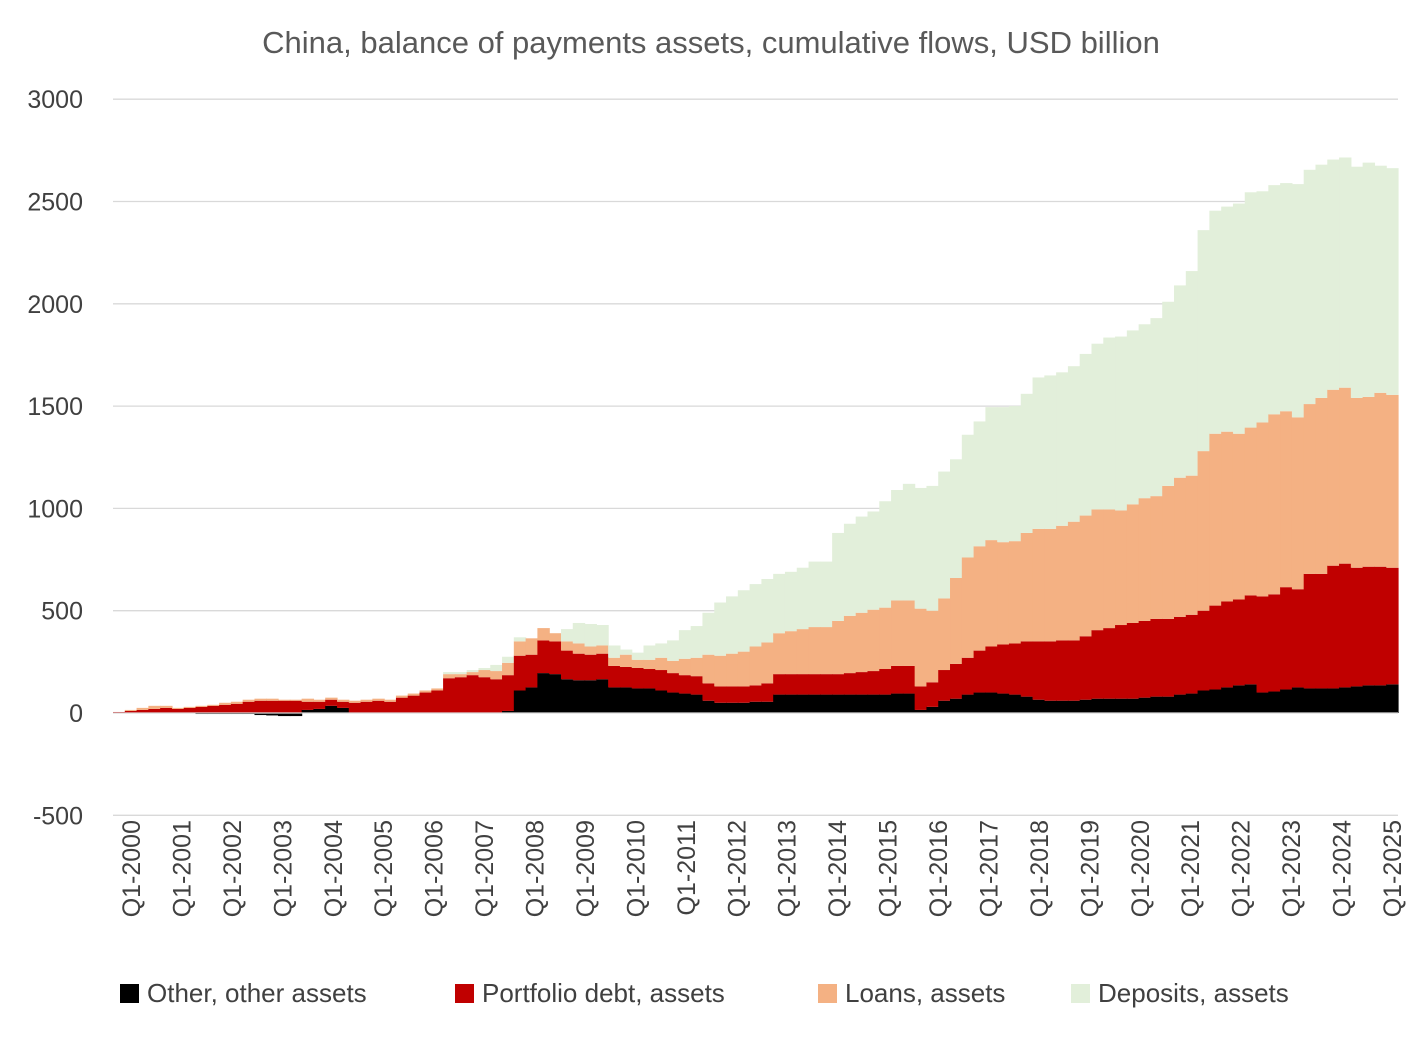 The image size is (1422, 1038). I want to click on legend-swatch, so click(129, 993).